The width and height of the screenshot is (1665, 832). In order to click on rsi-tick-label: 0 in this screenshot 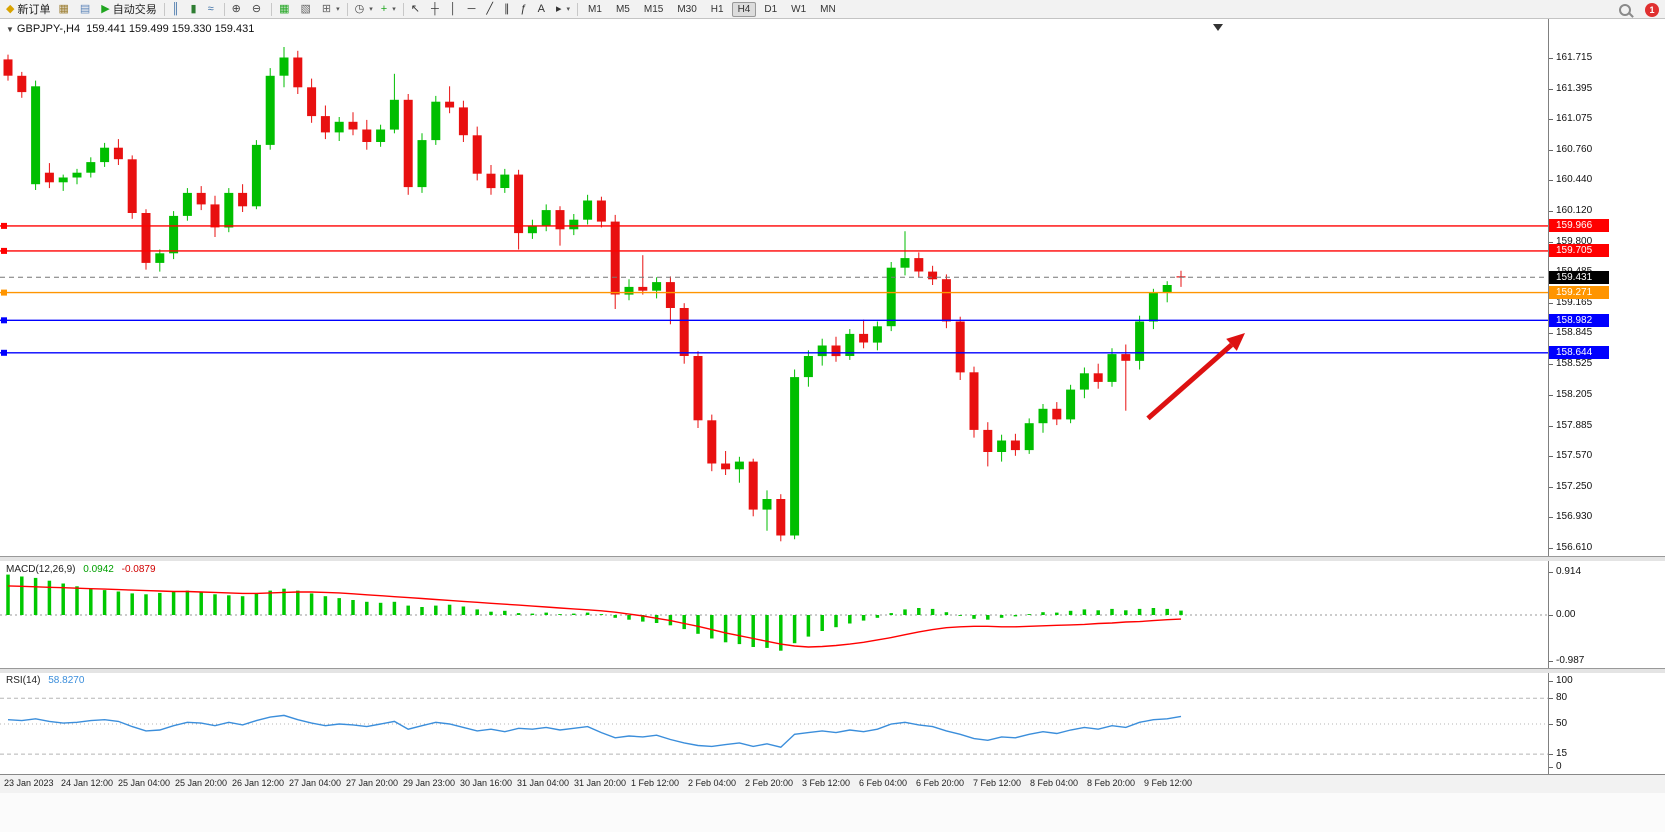, I will do `click(1555, 766)`.